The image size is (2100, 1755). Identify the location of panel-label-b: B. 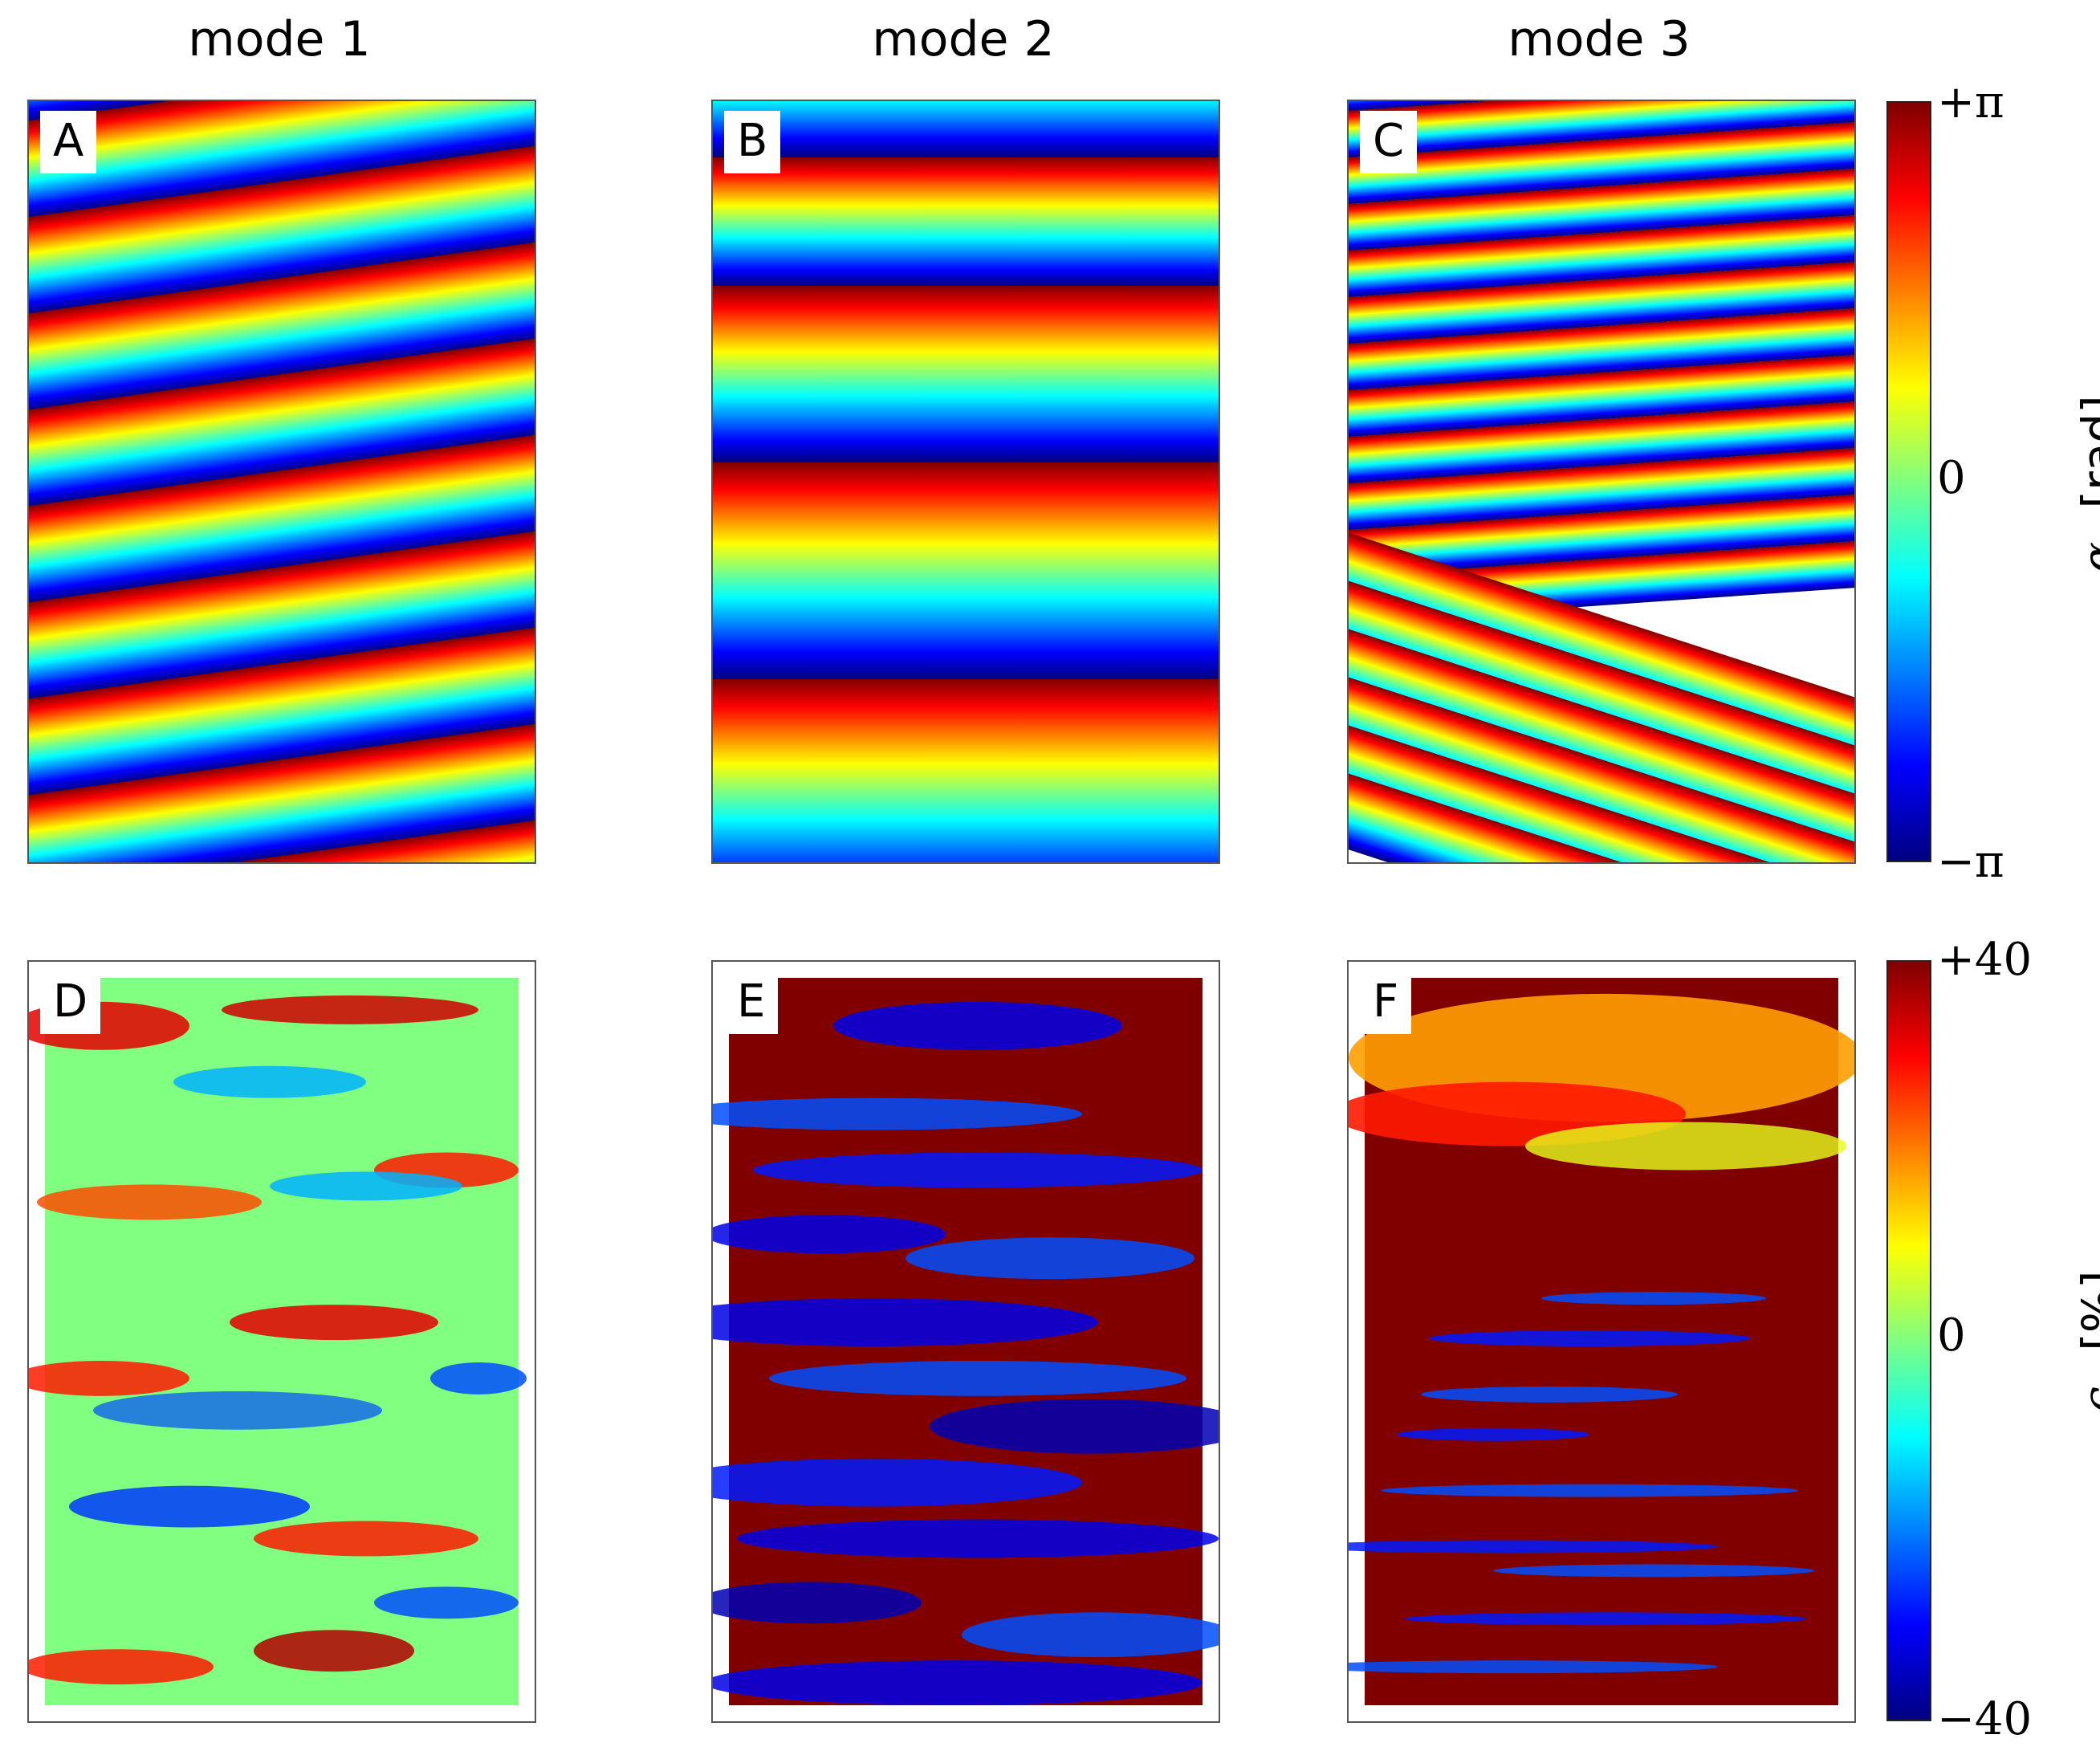
(752, 142).